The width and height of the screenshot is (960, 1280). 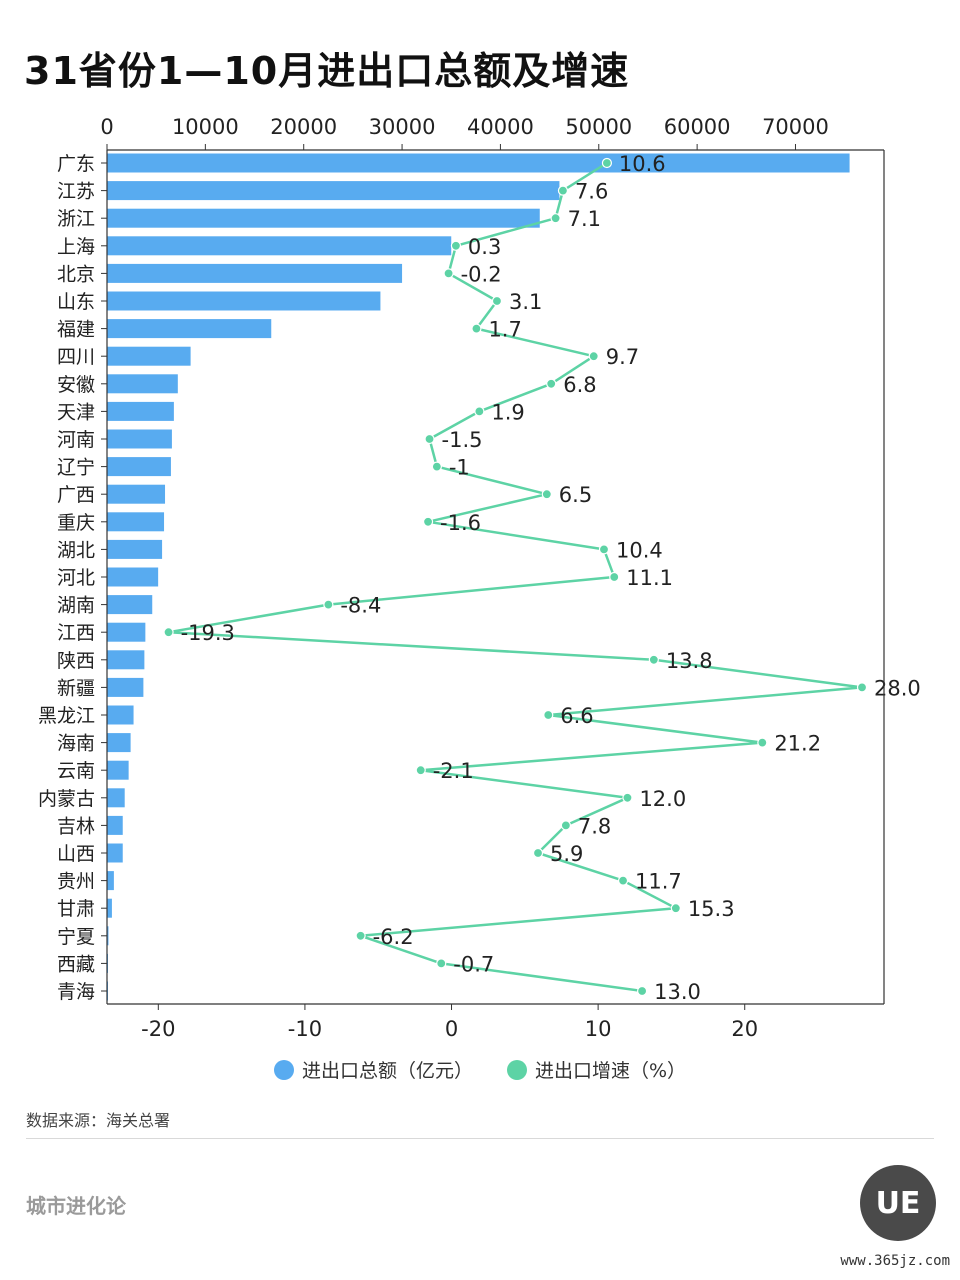 I want to click on growth-label: -1, so click(x=459, y=468).